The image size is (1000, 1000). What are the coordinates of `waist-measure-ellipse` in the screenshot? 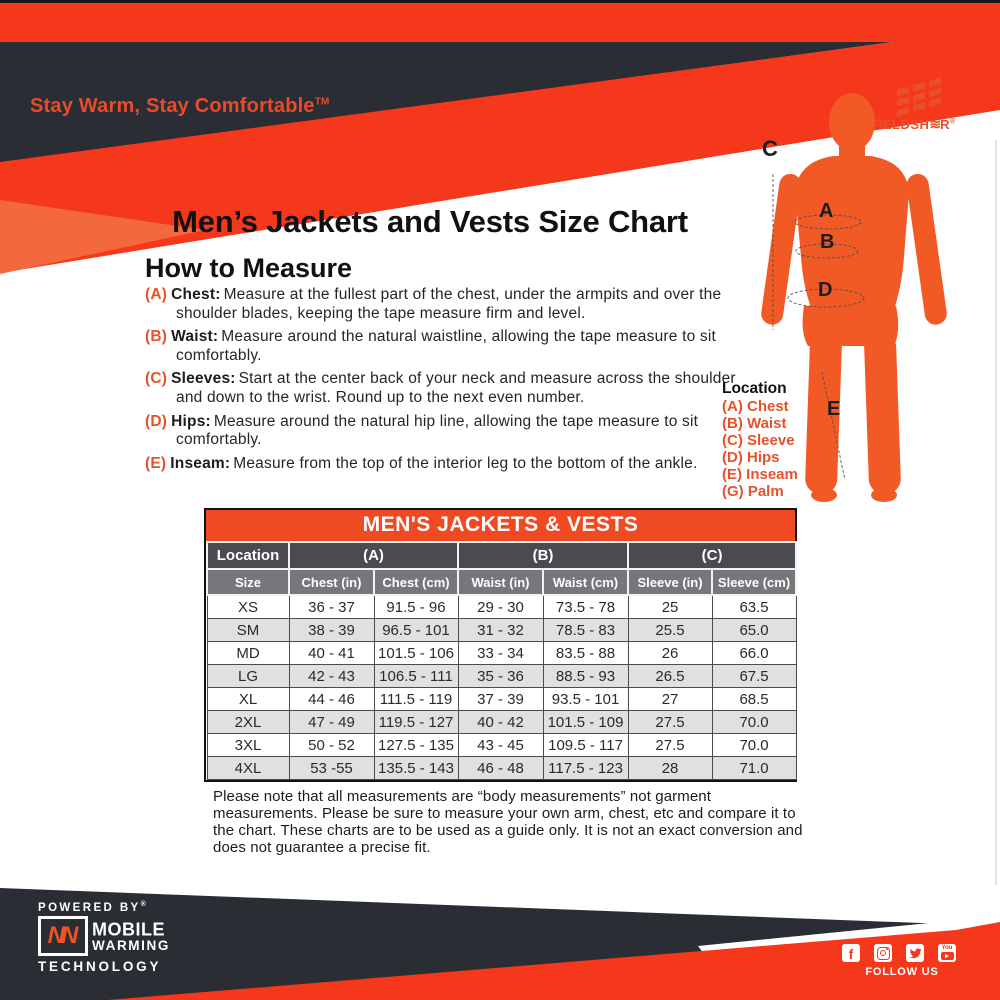 It's located at (827, 251).